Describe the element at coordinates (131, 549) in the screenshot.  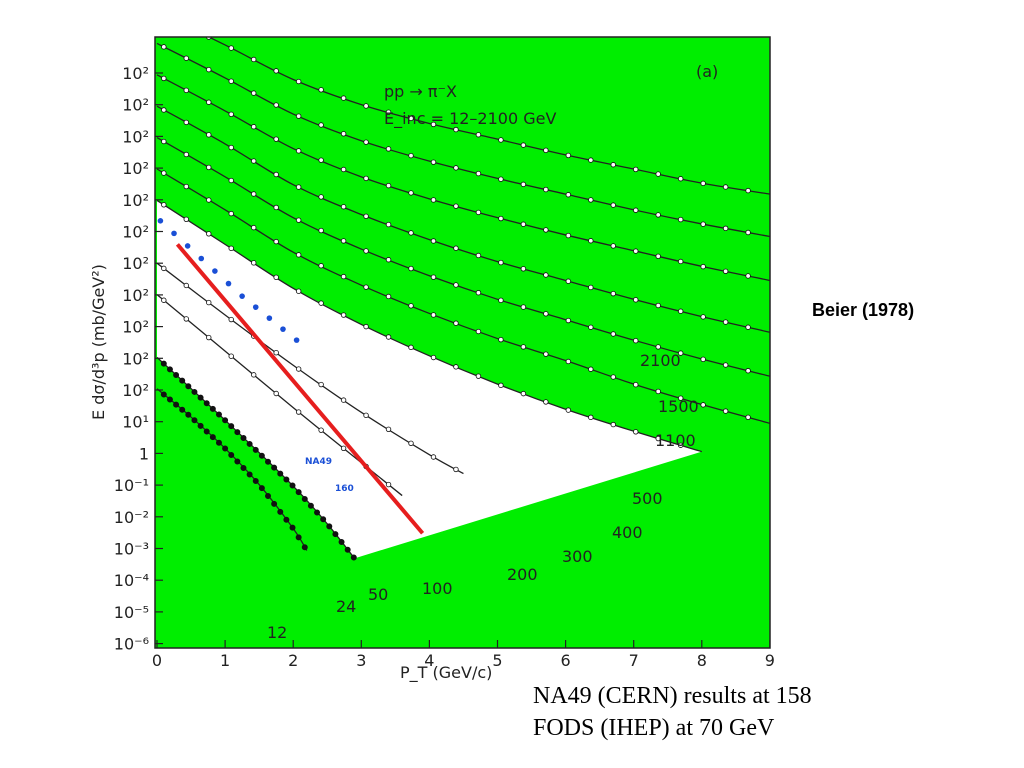
I see `y-tick-label: 10⁻³` at that location.